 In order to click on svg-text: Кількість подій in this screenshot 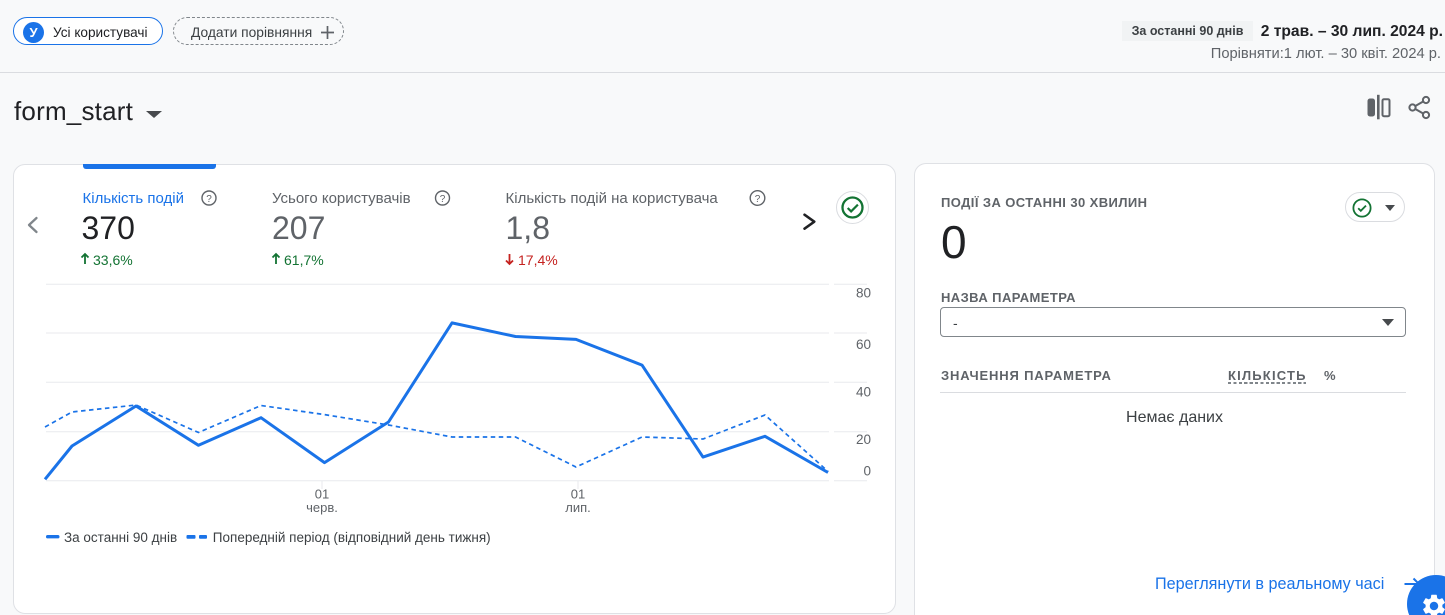, I will do `click(133, 198)`.